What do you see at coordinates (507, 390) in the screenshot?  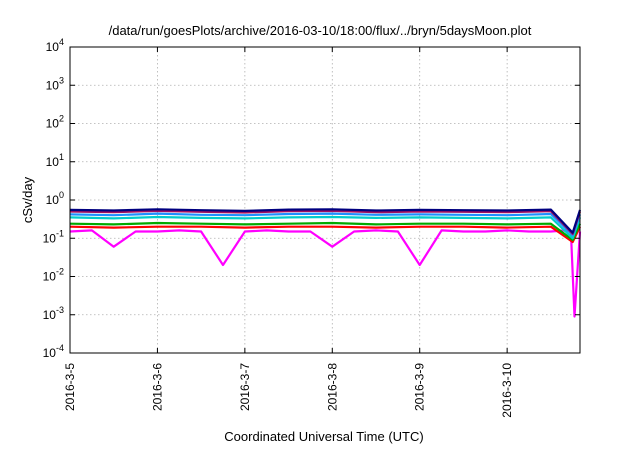 I see `x-tick-label: 2016-3-10` at bounding box center [507, 390].